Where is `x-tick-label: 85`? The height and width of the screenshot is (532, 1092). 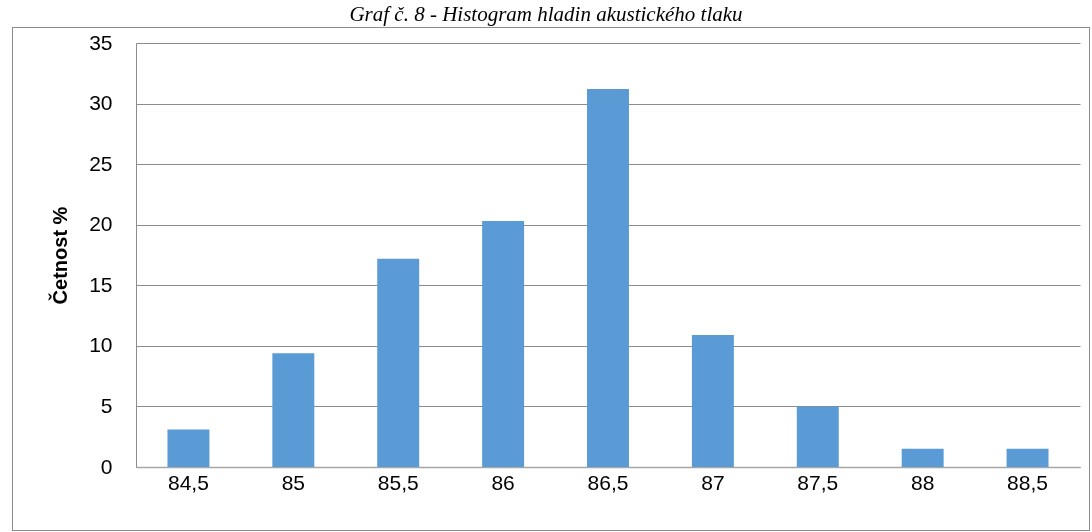 x-tick-label: 85 is located at coordinates (293, 482).